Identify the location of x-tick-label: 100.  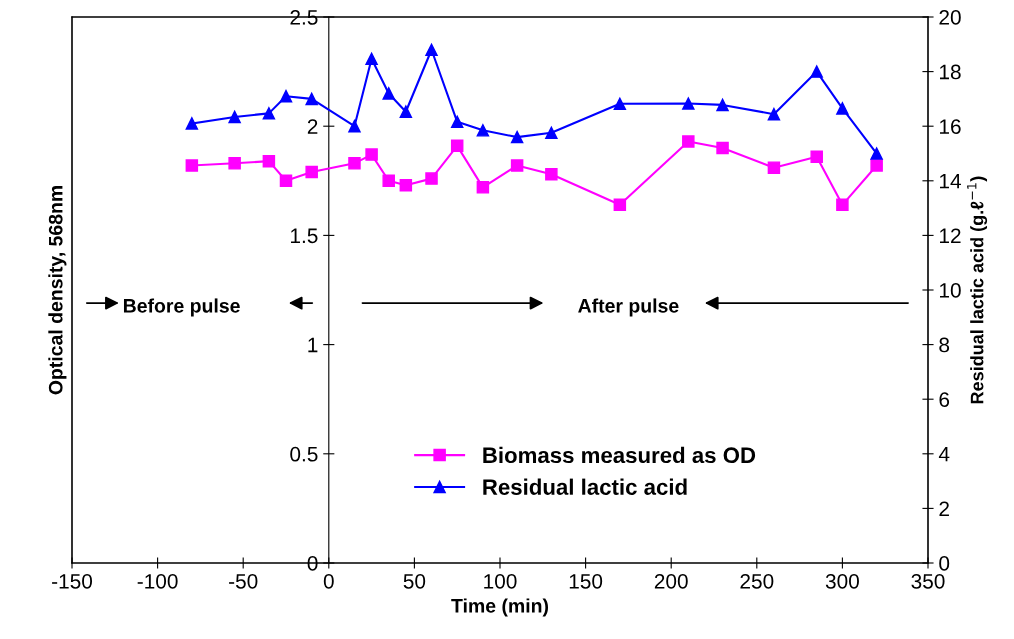
(500, 581).